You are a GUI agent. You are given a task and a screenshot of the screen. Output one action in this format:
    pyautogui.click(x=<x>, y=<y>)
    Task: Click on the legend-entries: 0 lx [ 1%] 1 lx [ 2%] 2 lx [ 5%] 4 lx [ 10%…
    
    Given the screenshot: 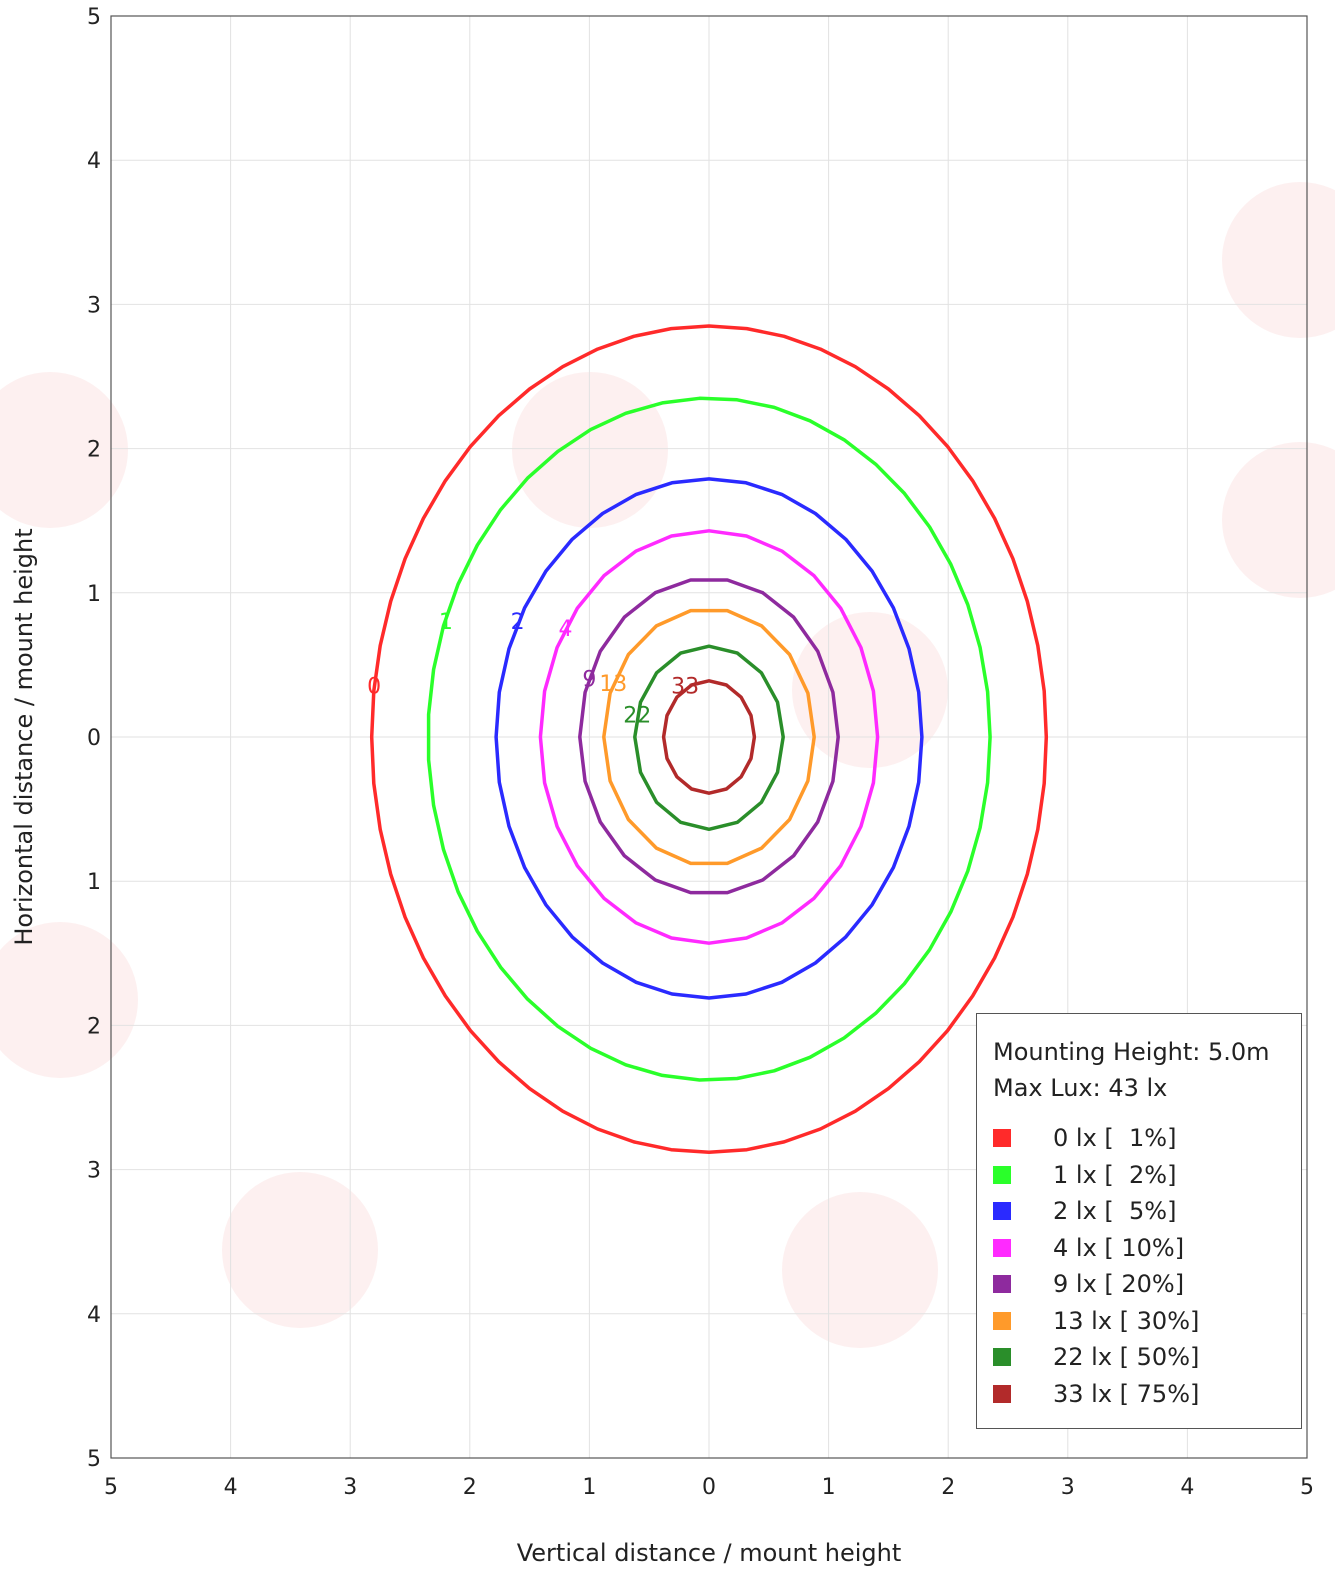 What is the action you would take?
    pyautogui.click(x=1147, y=1266)
    